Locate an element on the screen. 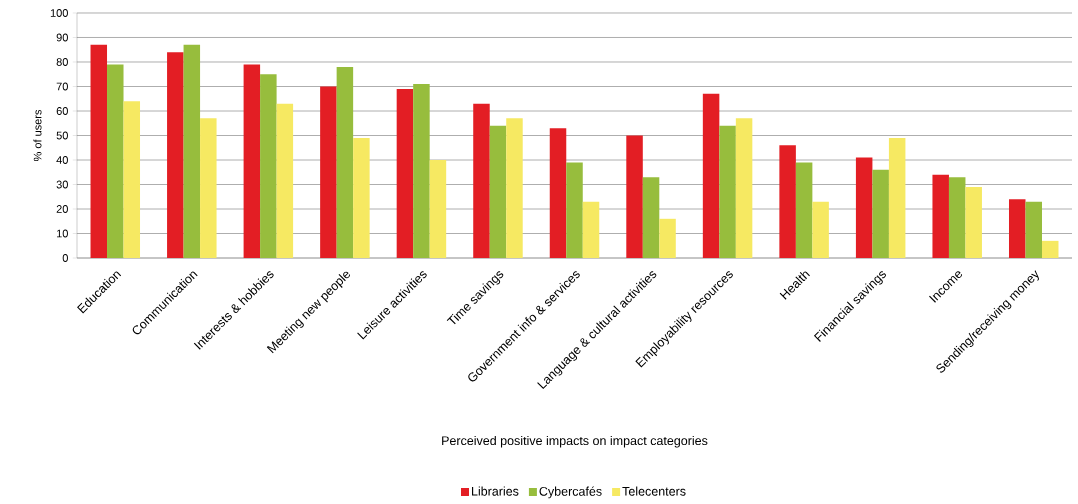 The height and width of the screenshot is (504, 1078). x-axis-title: Perceived positive impacts on impact categories is located at coordinates (575, 441).